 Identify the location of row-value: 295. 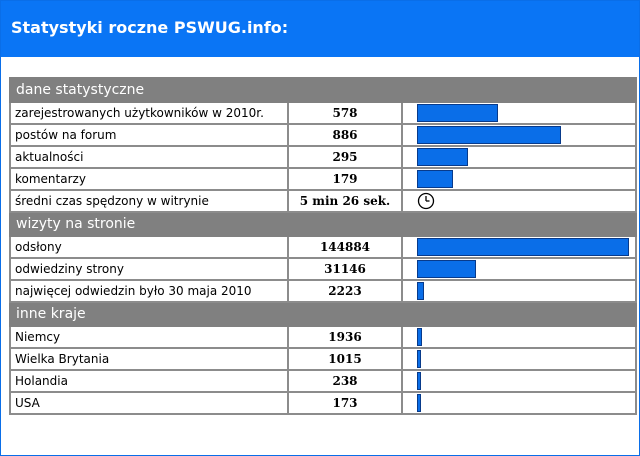
(345, 157).